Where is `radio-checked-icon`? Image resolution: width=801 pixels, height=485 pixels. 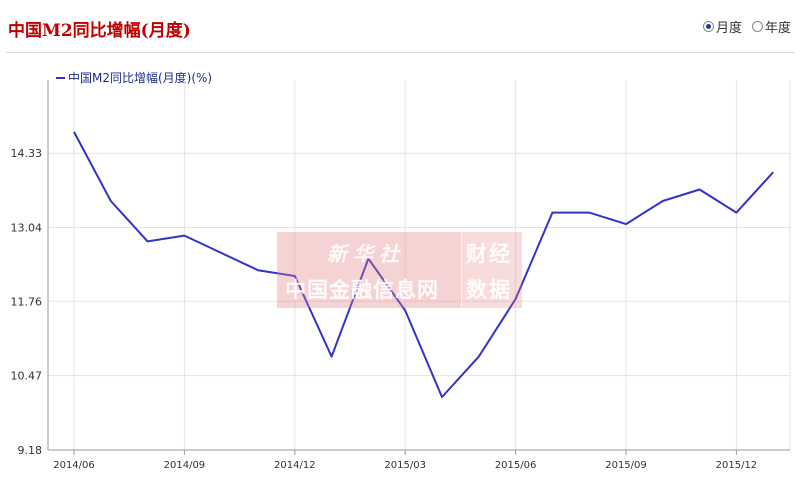 radio-checked-icon is located at coordinates (708, 26).